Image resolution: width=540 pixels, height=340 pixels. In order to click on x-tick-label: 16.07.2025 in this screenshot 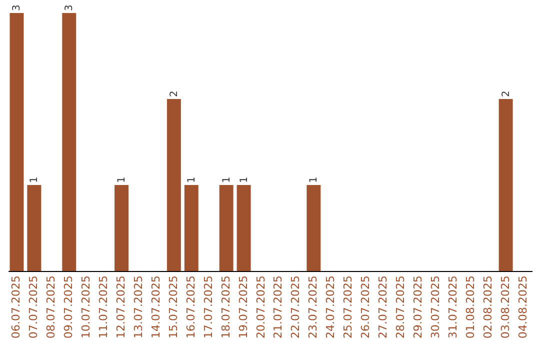, I will do `click(191, 307)`.